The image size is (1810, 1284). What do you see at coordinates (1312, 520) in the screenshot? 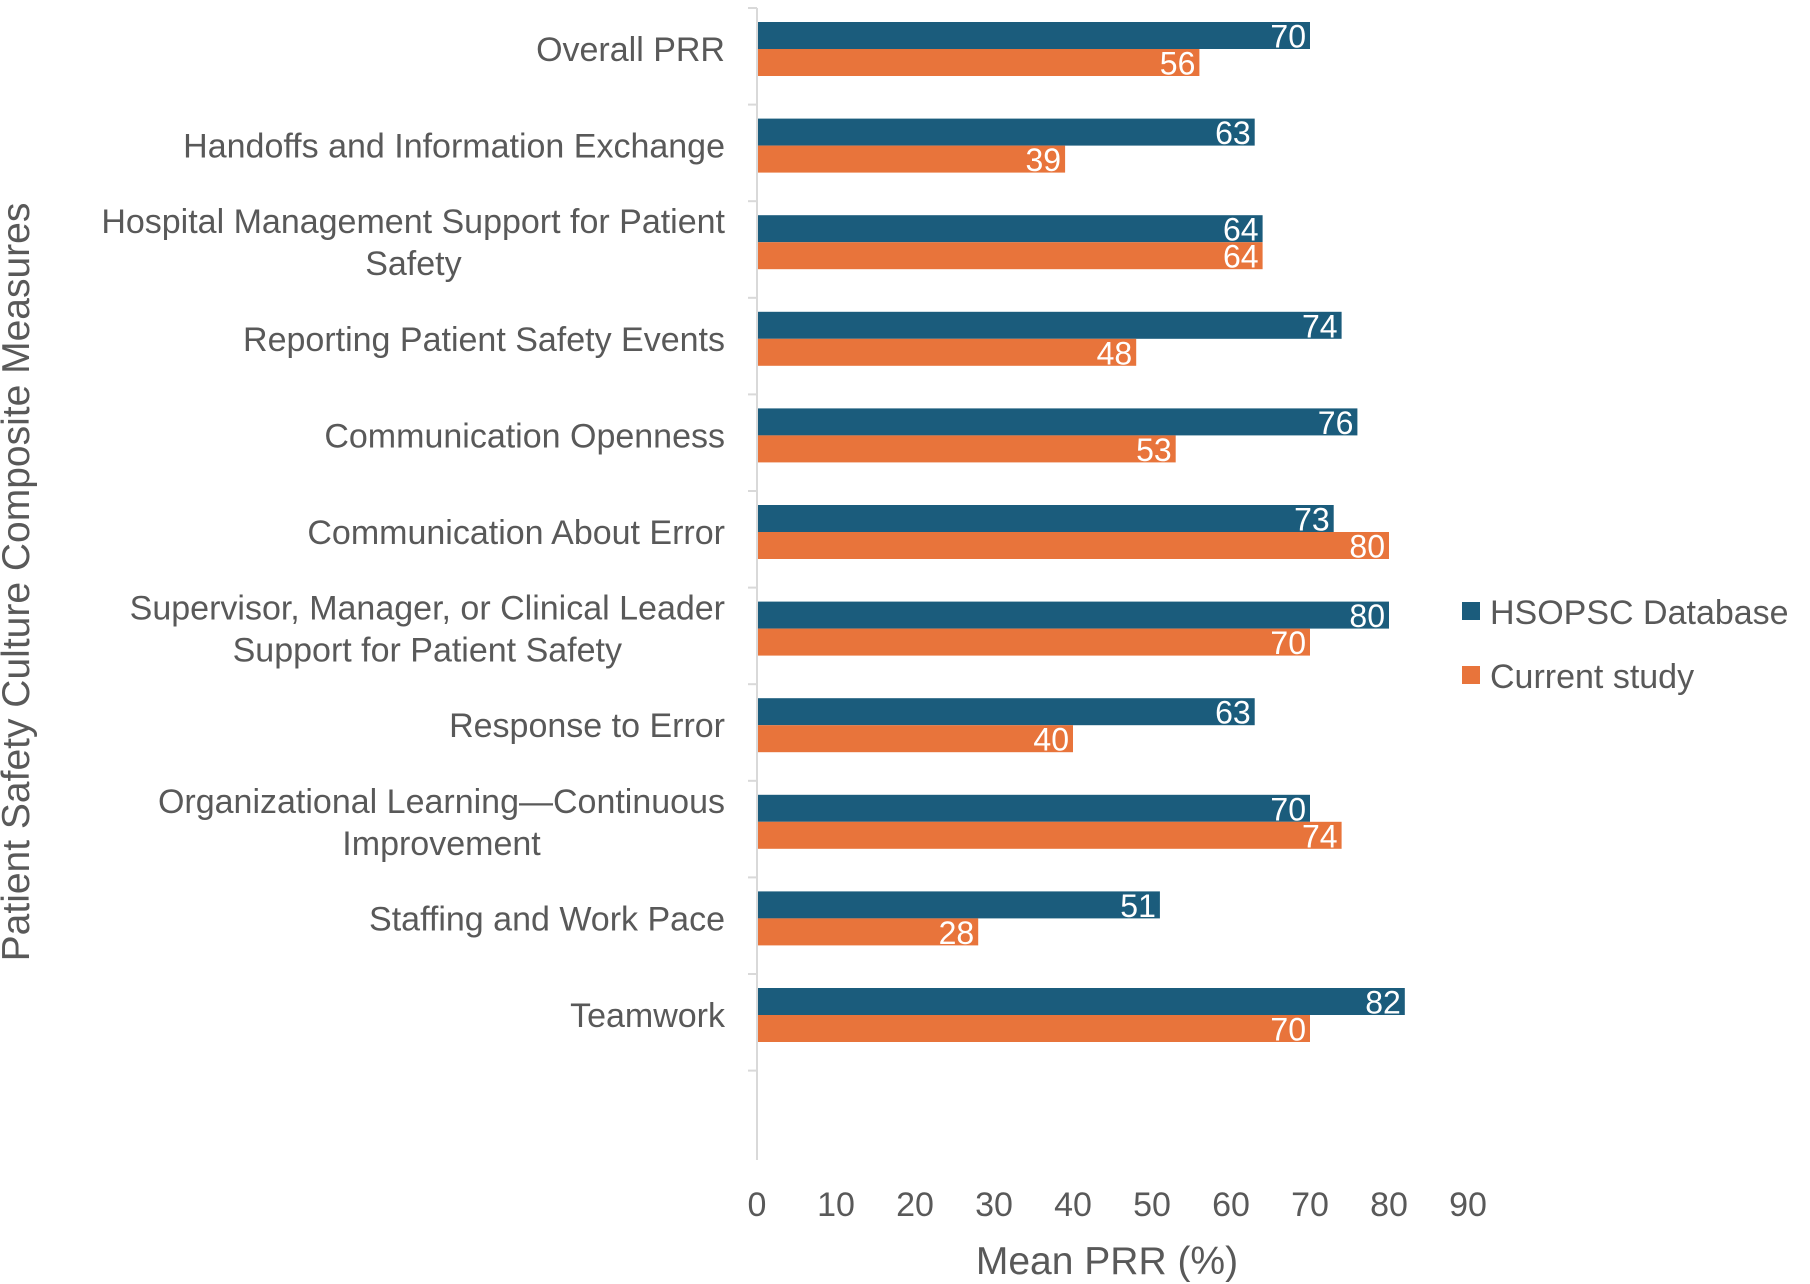
I see `data-label: 73` at bounding box center [1312, 520].